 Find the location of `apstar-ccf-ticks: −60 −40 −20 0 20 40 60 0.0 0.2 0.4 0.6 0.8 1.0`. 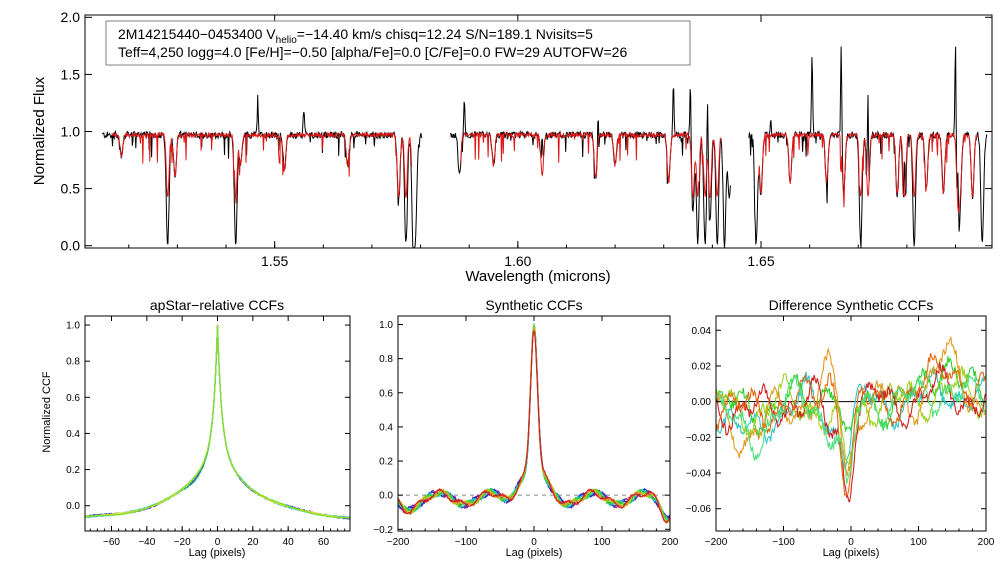

apstar-ccf-ticks: −60 −40 −20 0 20 40 60 0.0 0.2 0.4 0.6 0.8 1.0 is located at coordinates (208, 432).